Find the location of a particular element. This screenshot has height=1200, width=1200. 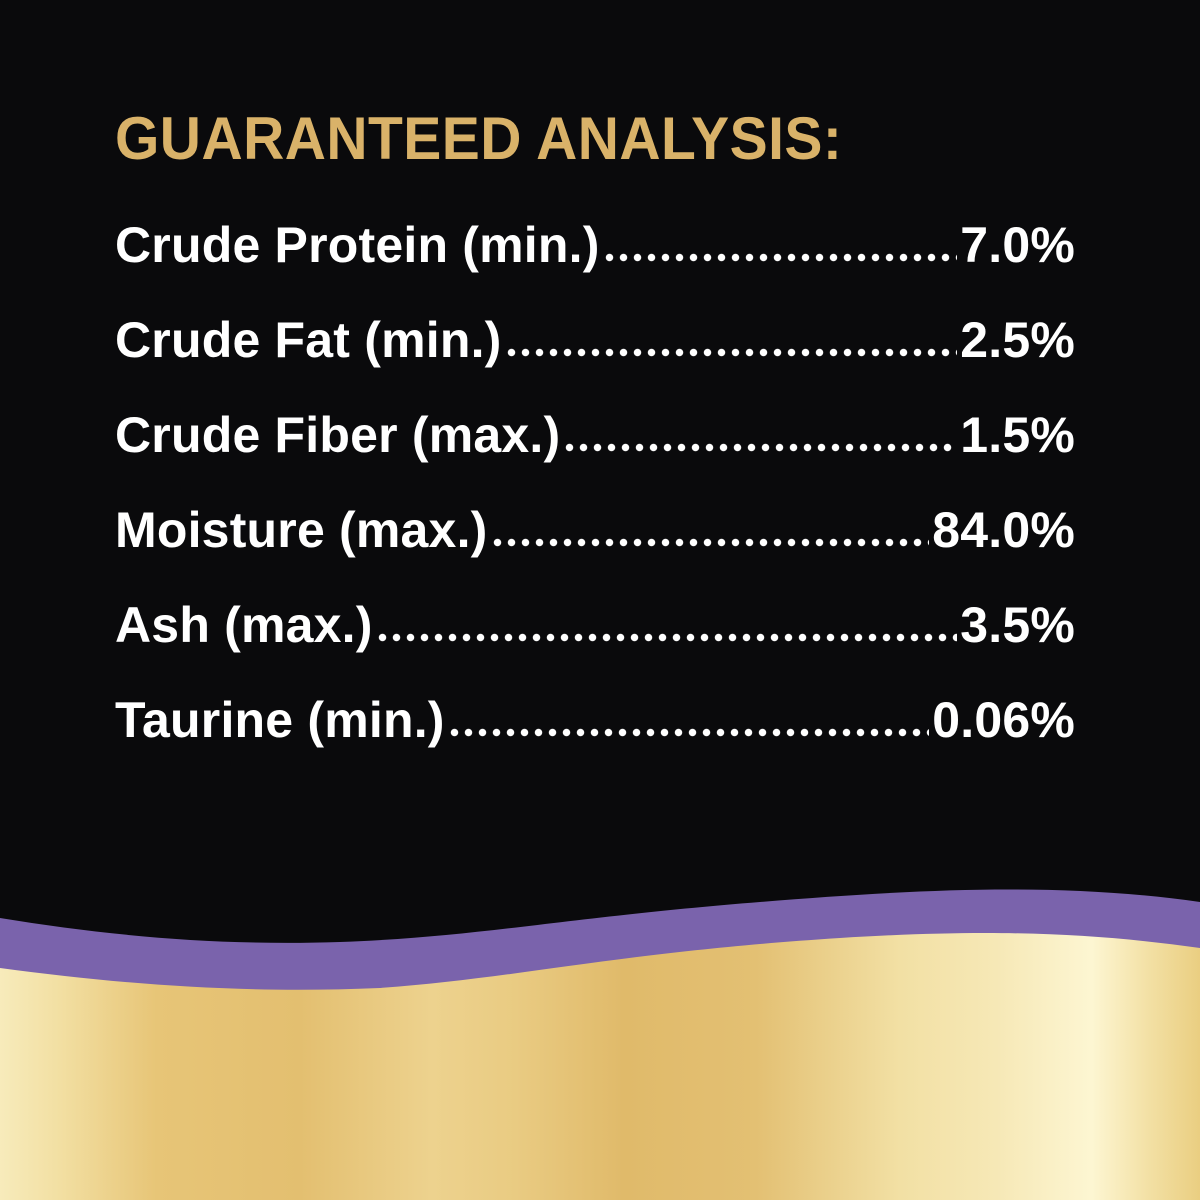

nutrient-label: Taurine (min.) is located at coordinates (280, 720).